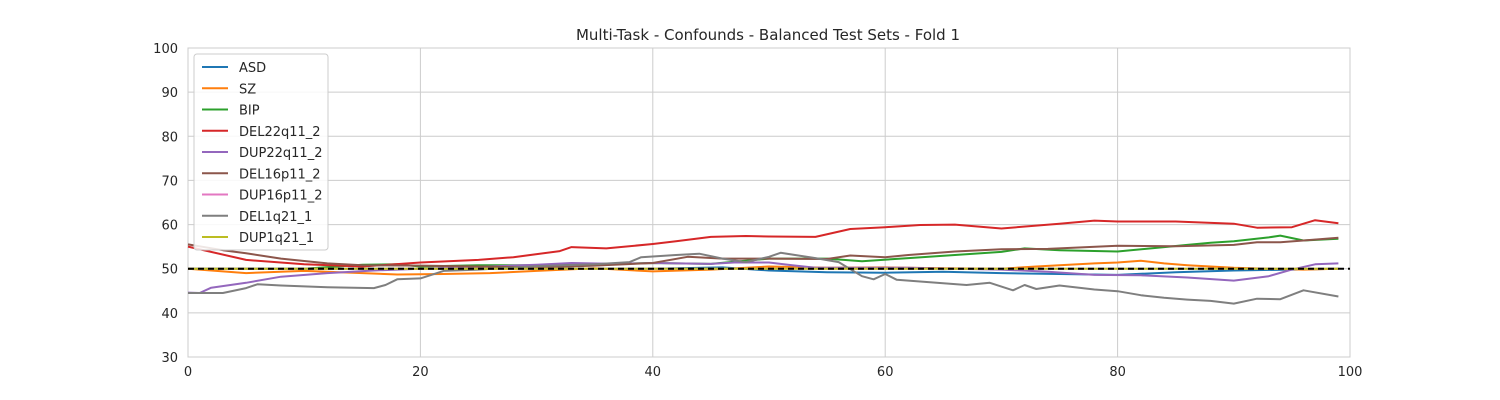 This screenshot has width=1500, height=400. Describe the element at coordinates (280, 132) in the screenshot. I see `legend-label: DEL22q11_2` at that location.